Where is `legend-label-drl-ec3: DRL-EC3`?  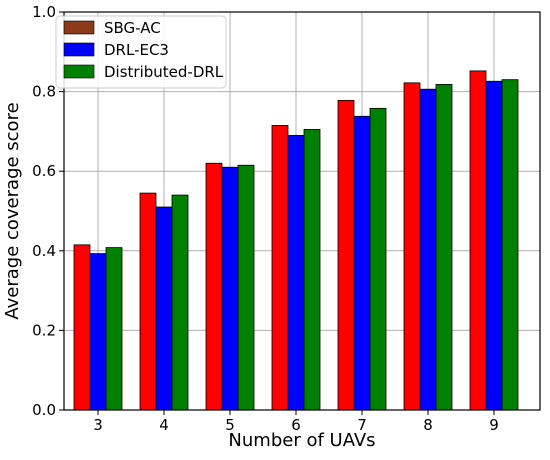 legend-label-drl-ec3: DRL-EC3 is located at coordinates (136, 50).